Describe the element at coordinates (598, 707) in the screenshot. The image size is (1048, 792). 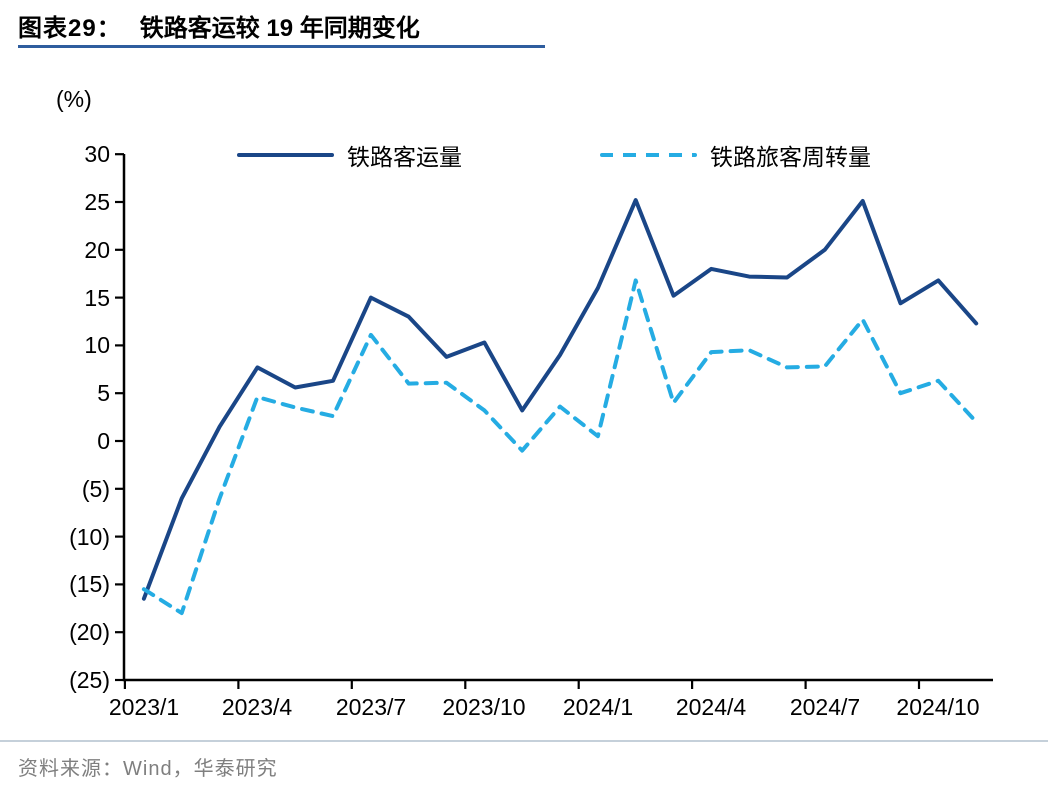
I see `x-tick-label: 2024/1` at that location.